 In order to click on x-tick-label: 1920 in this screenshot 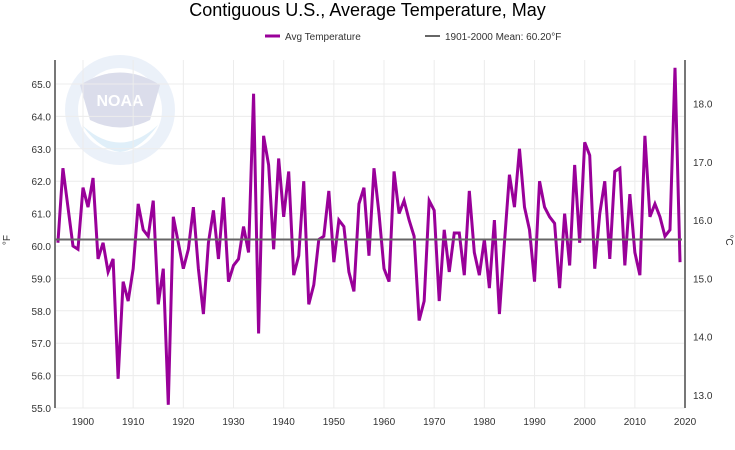, I will do `click(183, 422)`.